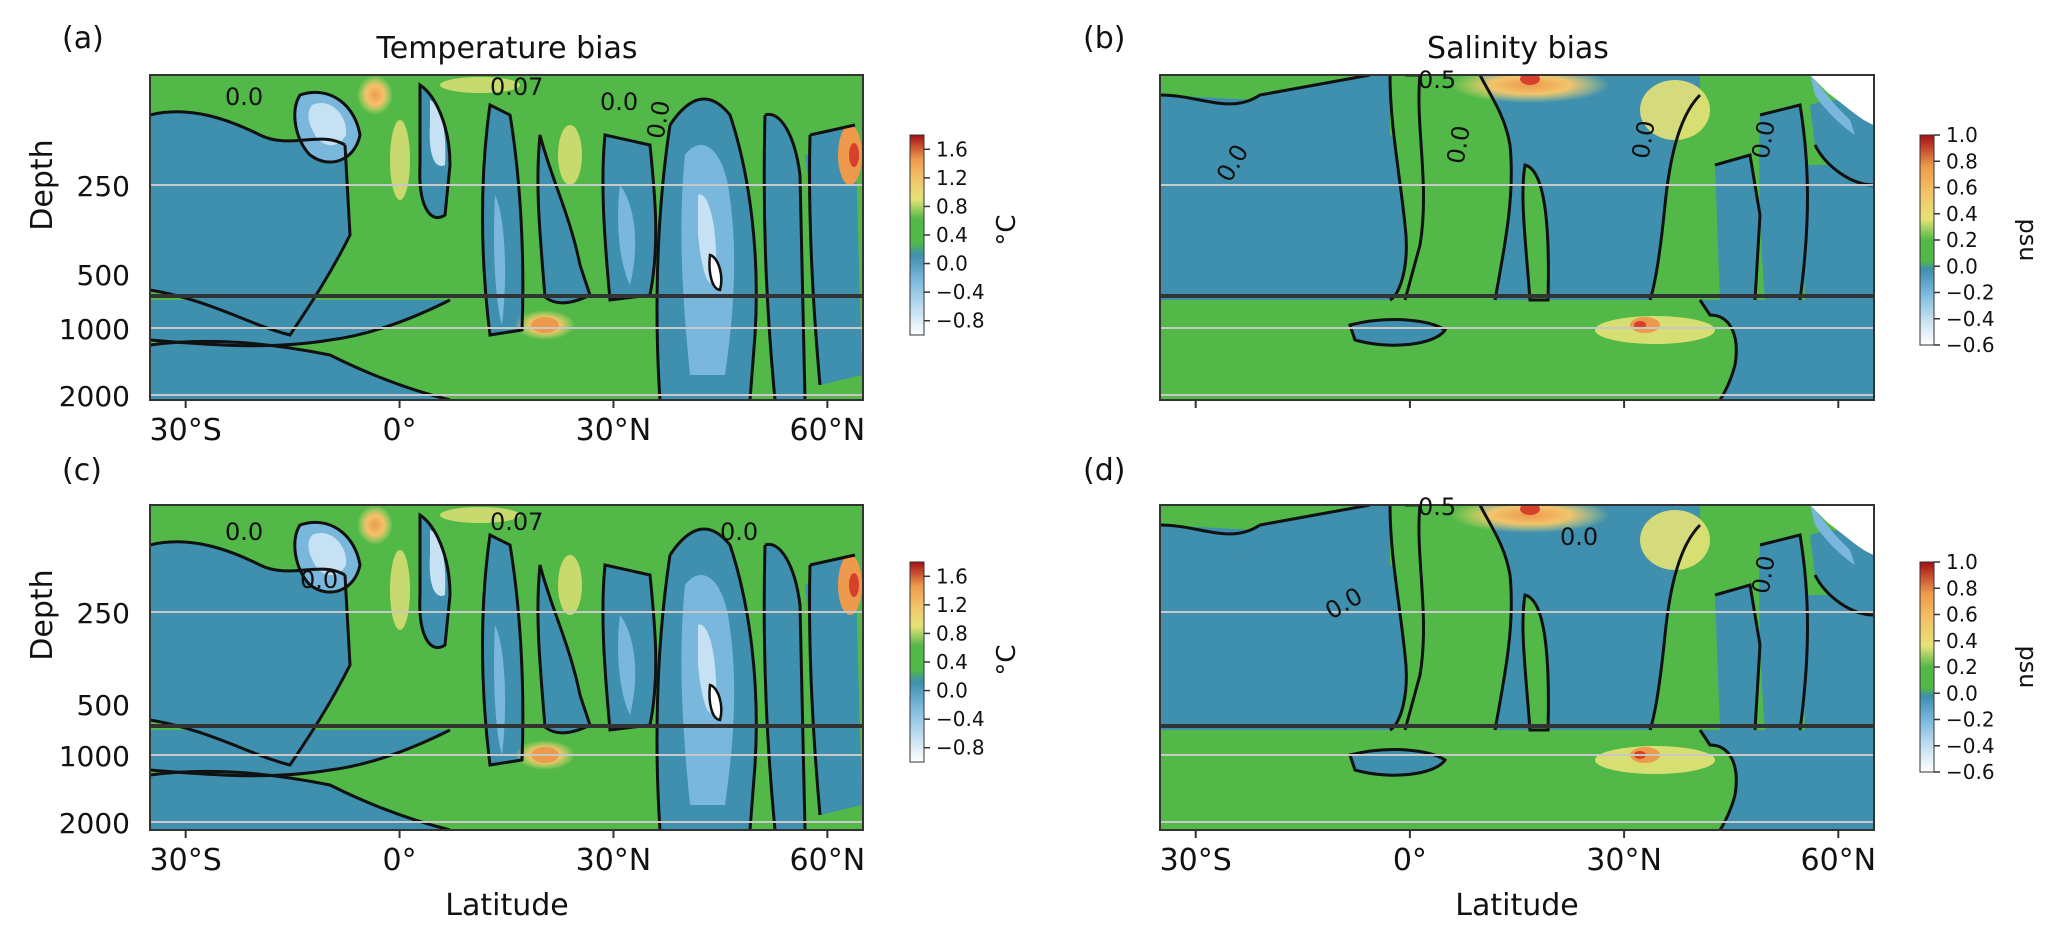  I want to click on panel-label-d: (d), so click(1104, 470).